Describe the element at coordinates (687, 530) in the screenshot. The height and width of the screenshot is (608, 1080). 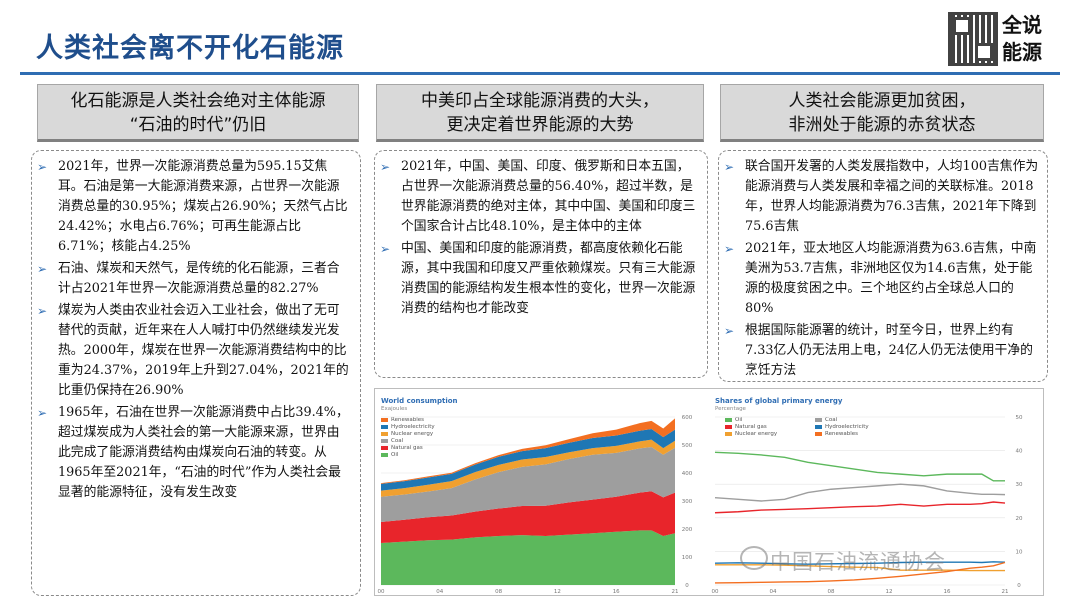
I see `y-tick-label: 200` at that location.